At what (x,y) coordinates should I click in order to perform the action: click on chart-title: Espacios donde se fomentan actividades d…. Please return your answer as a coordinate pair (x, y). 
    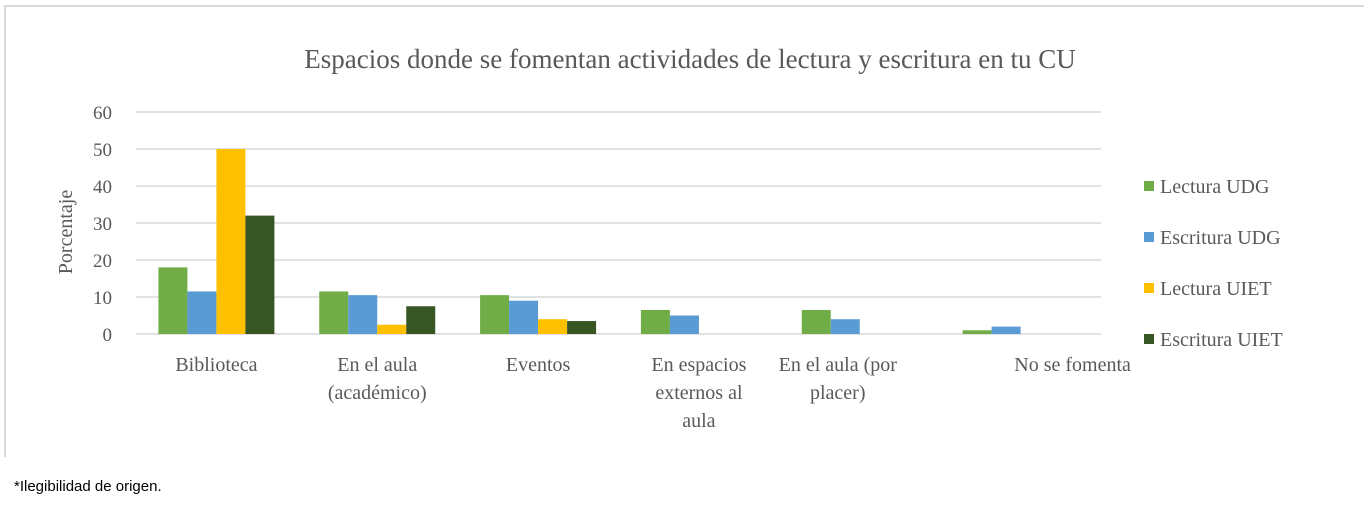
    Looking at the image, I should click on (689, 59).